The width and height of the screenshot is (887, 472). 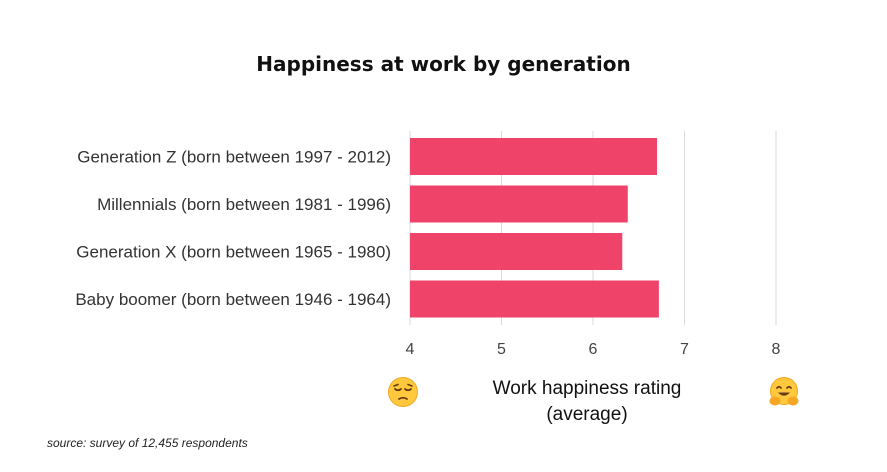 I want to click on hugging-face-icon, so click(x=784, y=391).